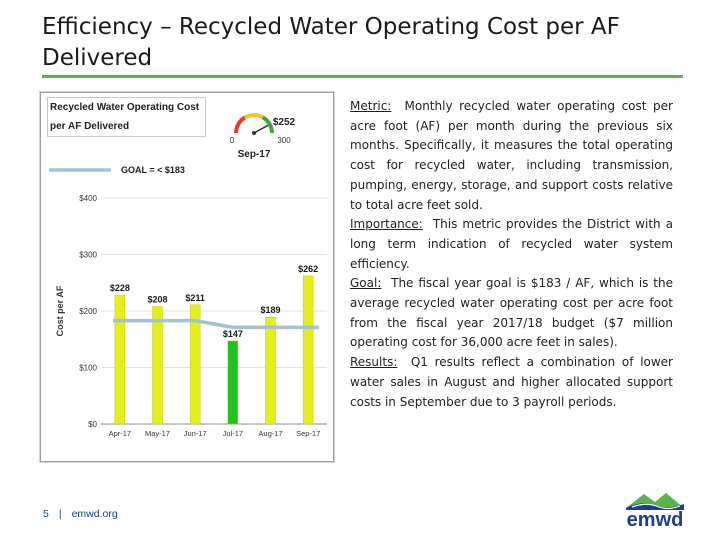 The height and width of the screenshot is (540, 720). Describe the element at coordinates (386, 224) in the screenshot. I see `importance-label: Importance:` at that location.